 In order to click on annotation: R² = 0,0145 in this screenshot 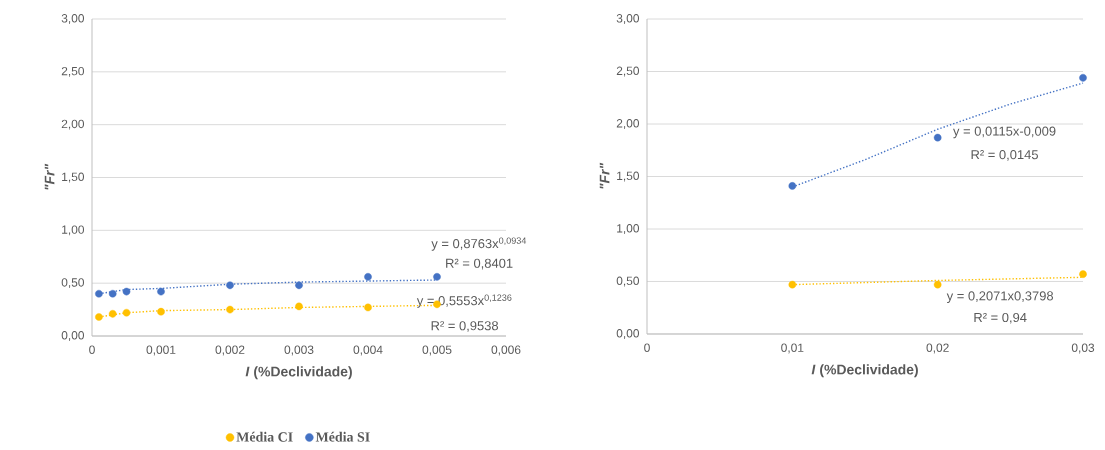, I will do `click(1004, 155)`.